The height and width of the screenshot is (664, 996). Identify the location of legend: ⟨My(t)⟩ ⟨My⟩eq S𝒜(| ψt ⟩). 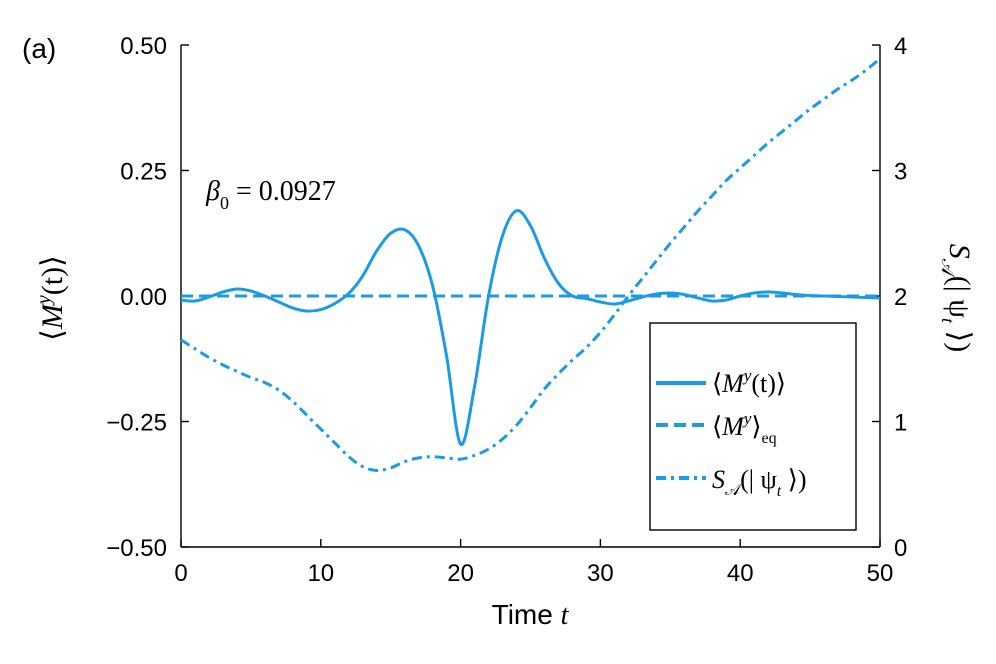
(753, 426).